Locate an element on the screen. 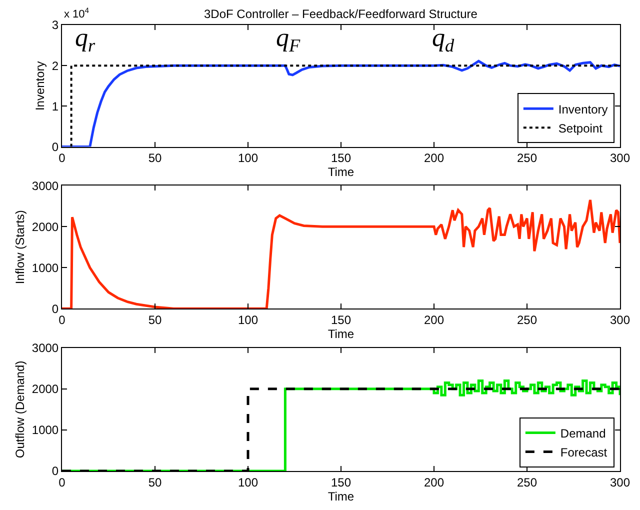 The width and height of the screenshot is (640, 510). annotation: q$_{d}$ is located at coordinates (443, 39).